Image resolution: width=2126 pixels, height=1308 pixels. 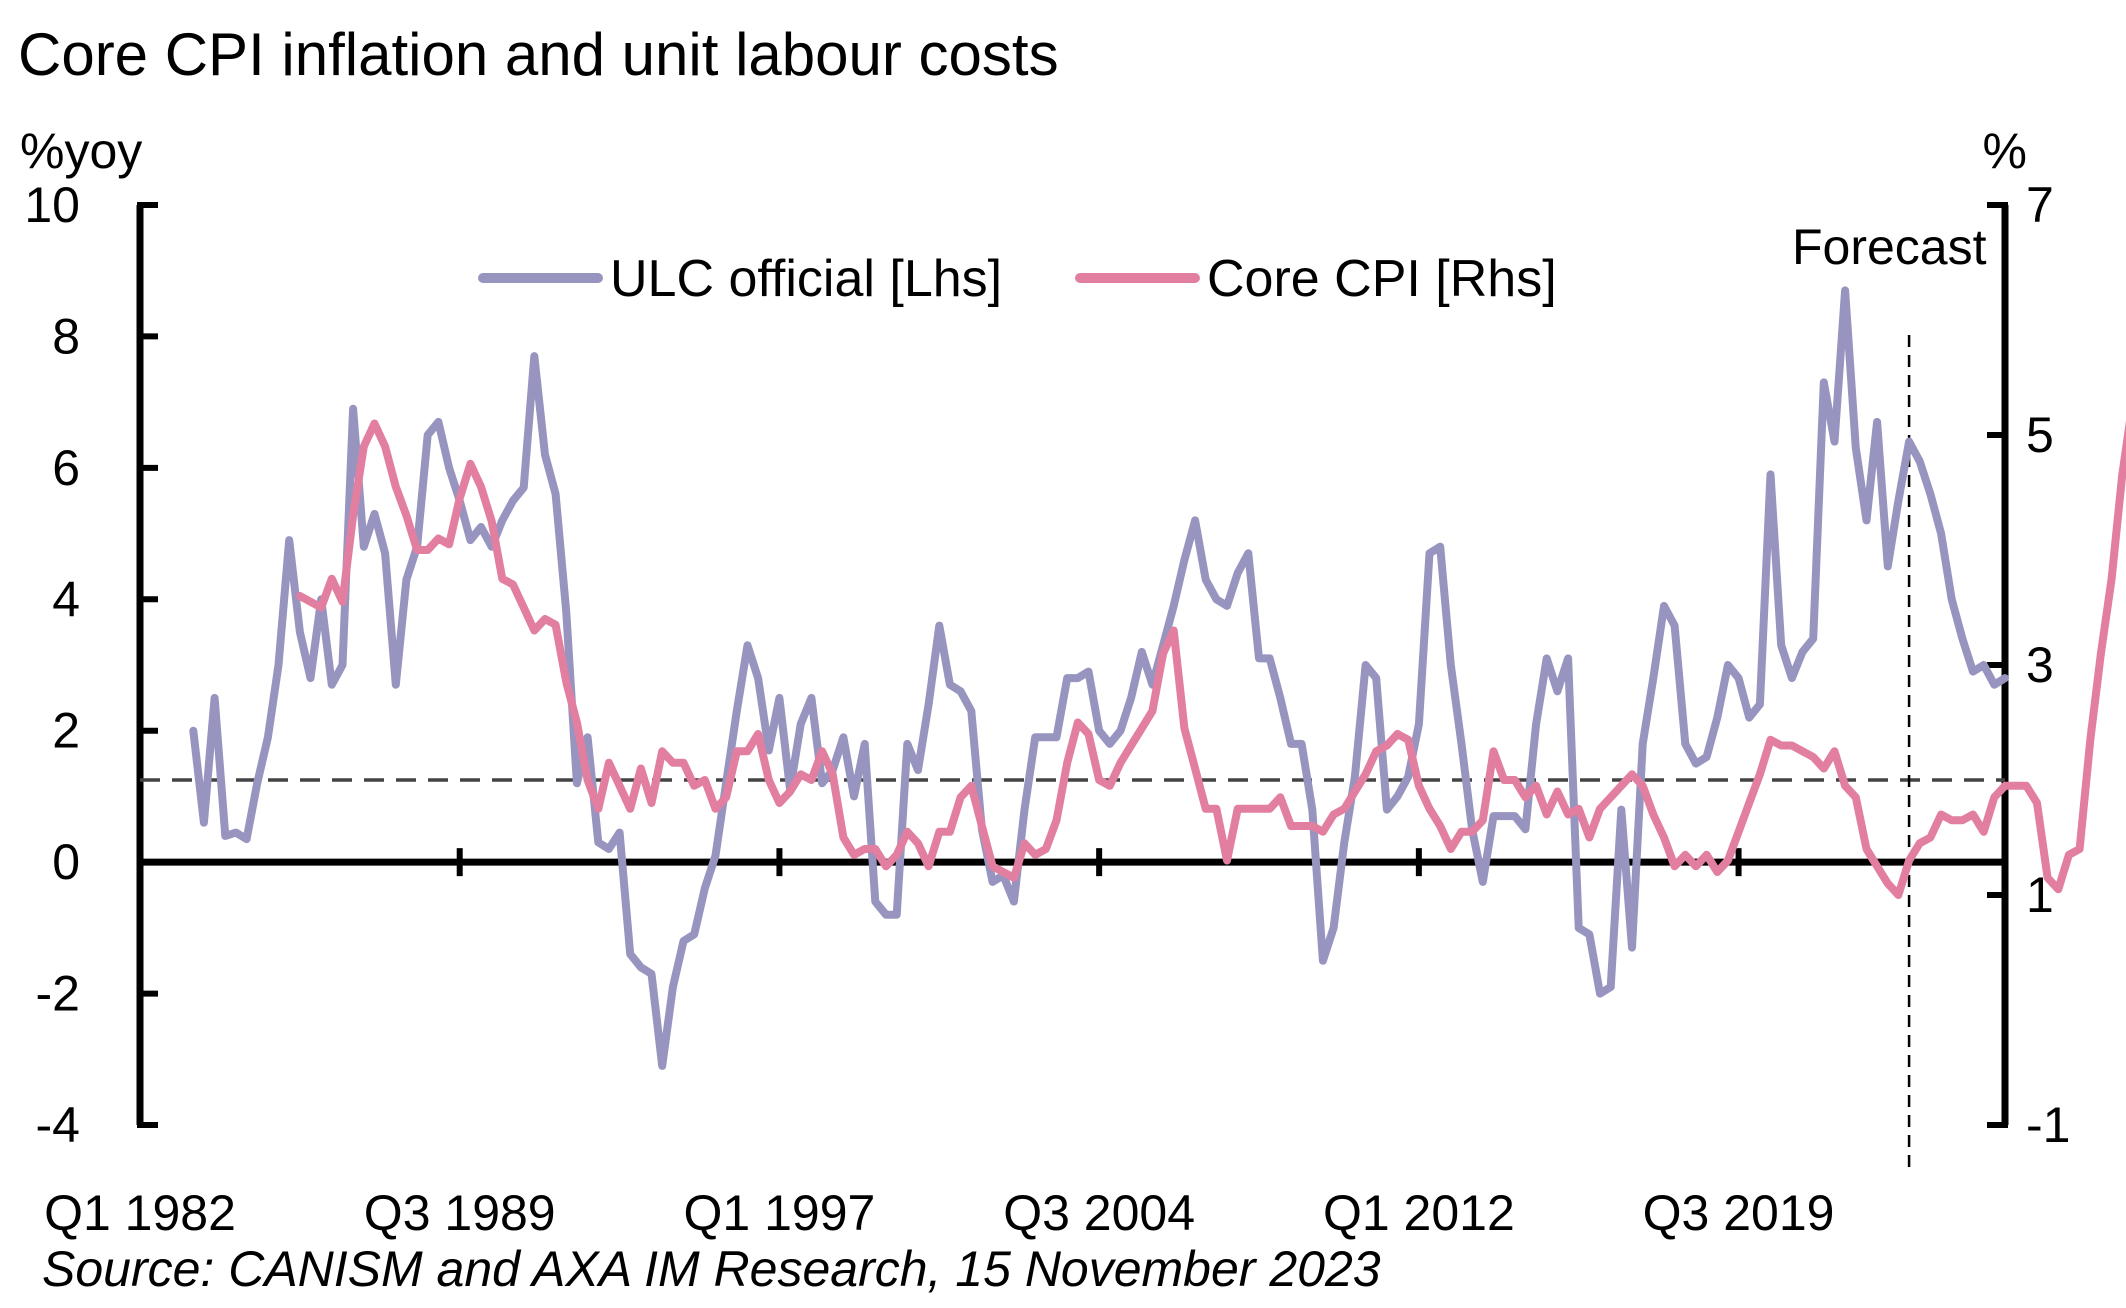 What do you see at coordinates (2040, 435) in the screenshot?
I see `y-right-tick-label: 5` at bounding box center [2040, 435].